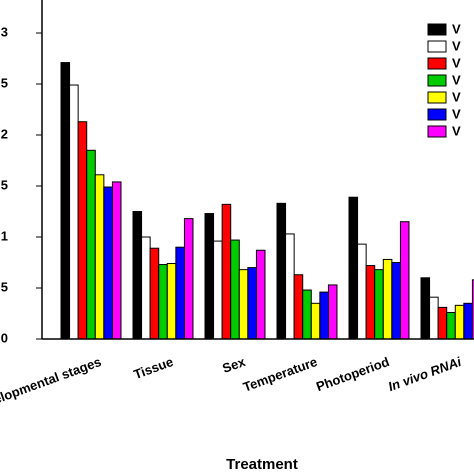  Describe the element at coordinates (4, 133) in the screenshot. I see `y-tick-label: 2` at that location.